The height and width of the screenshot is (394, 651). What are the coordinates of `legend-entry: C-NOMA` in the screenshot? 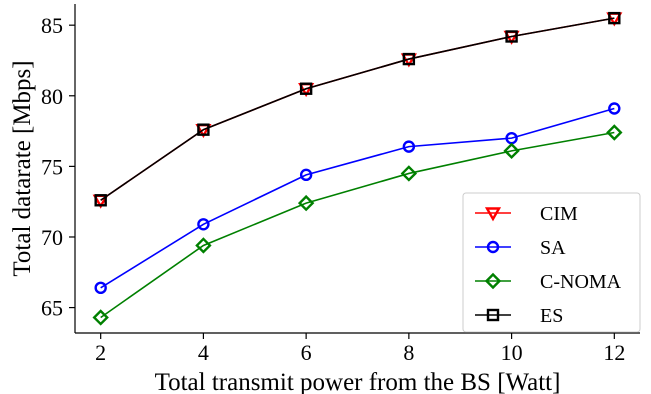 It's located at (548, 282).